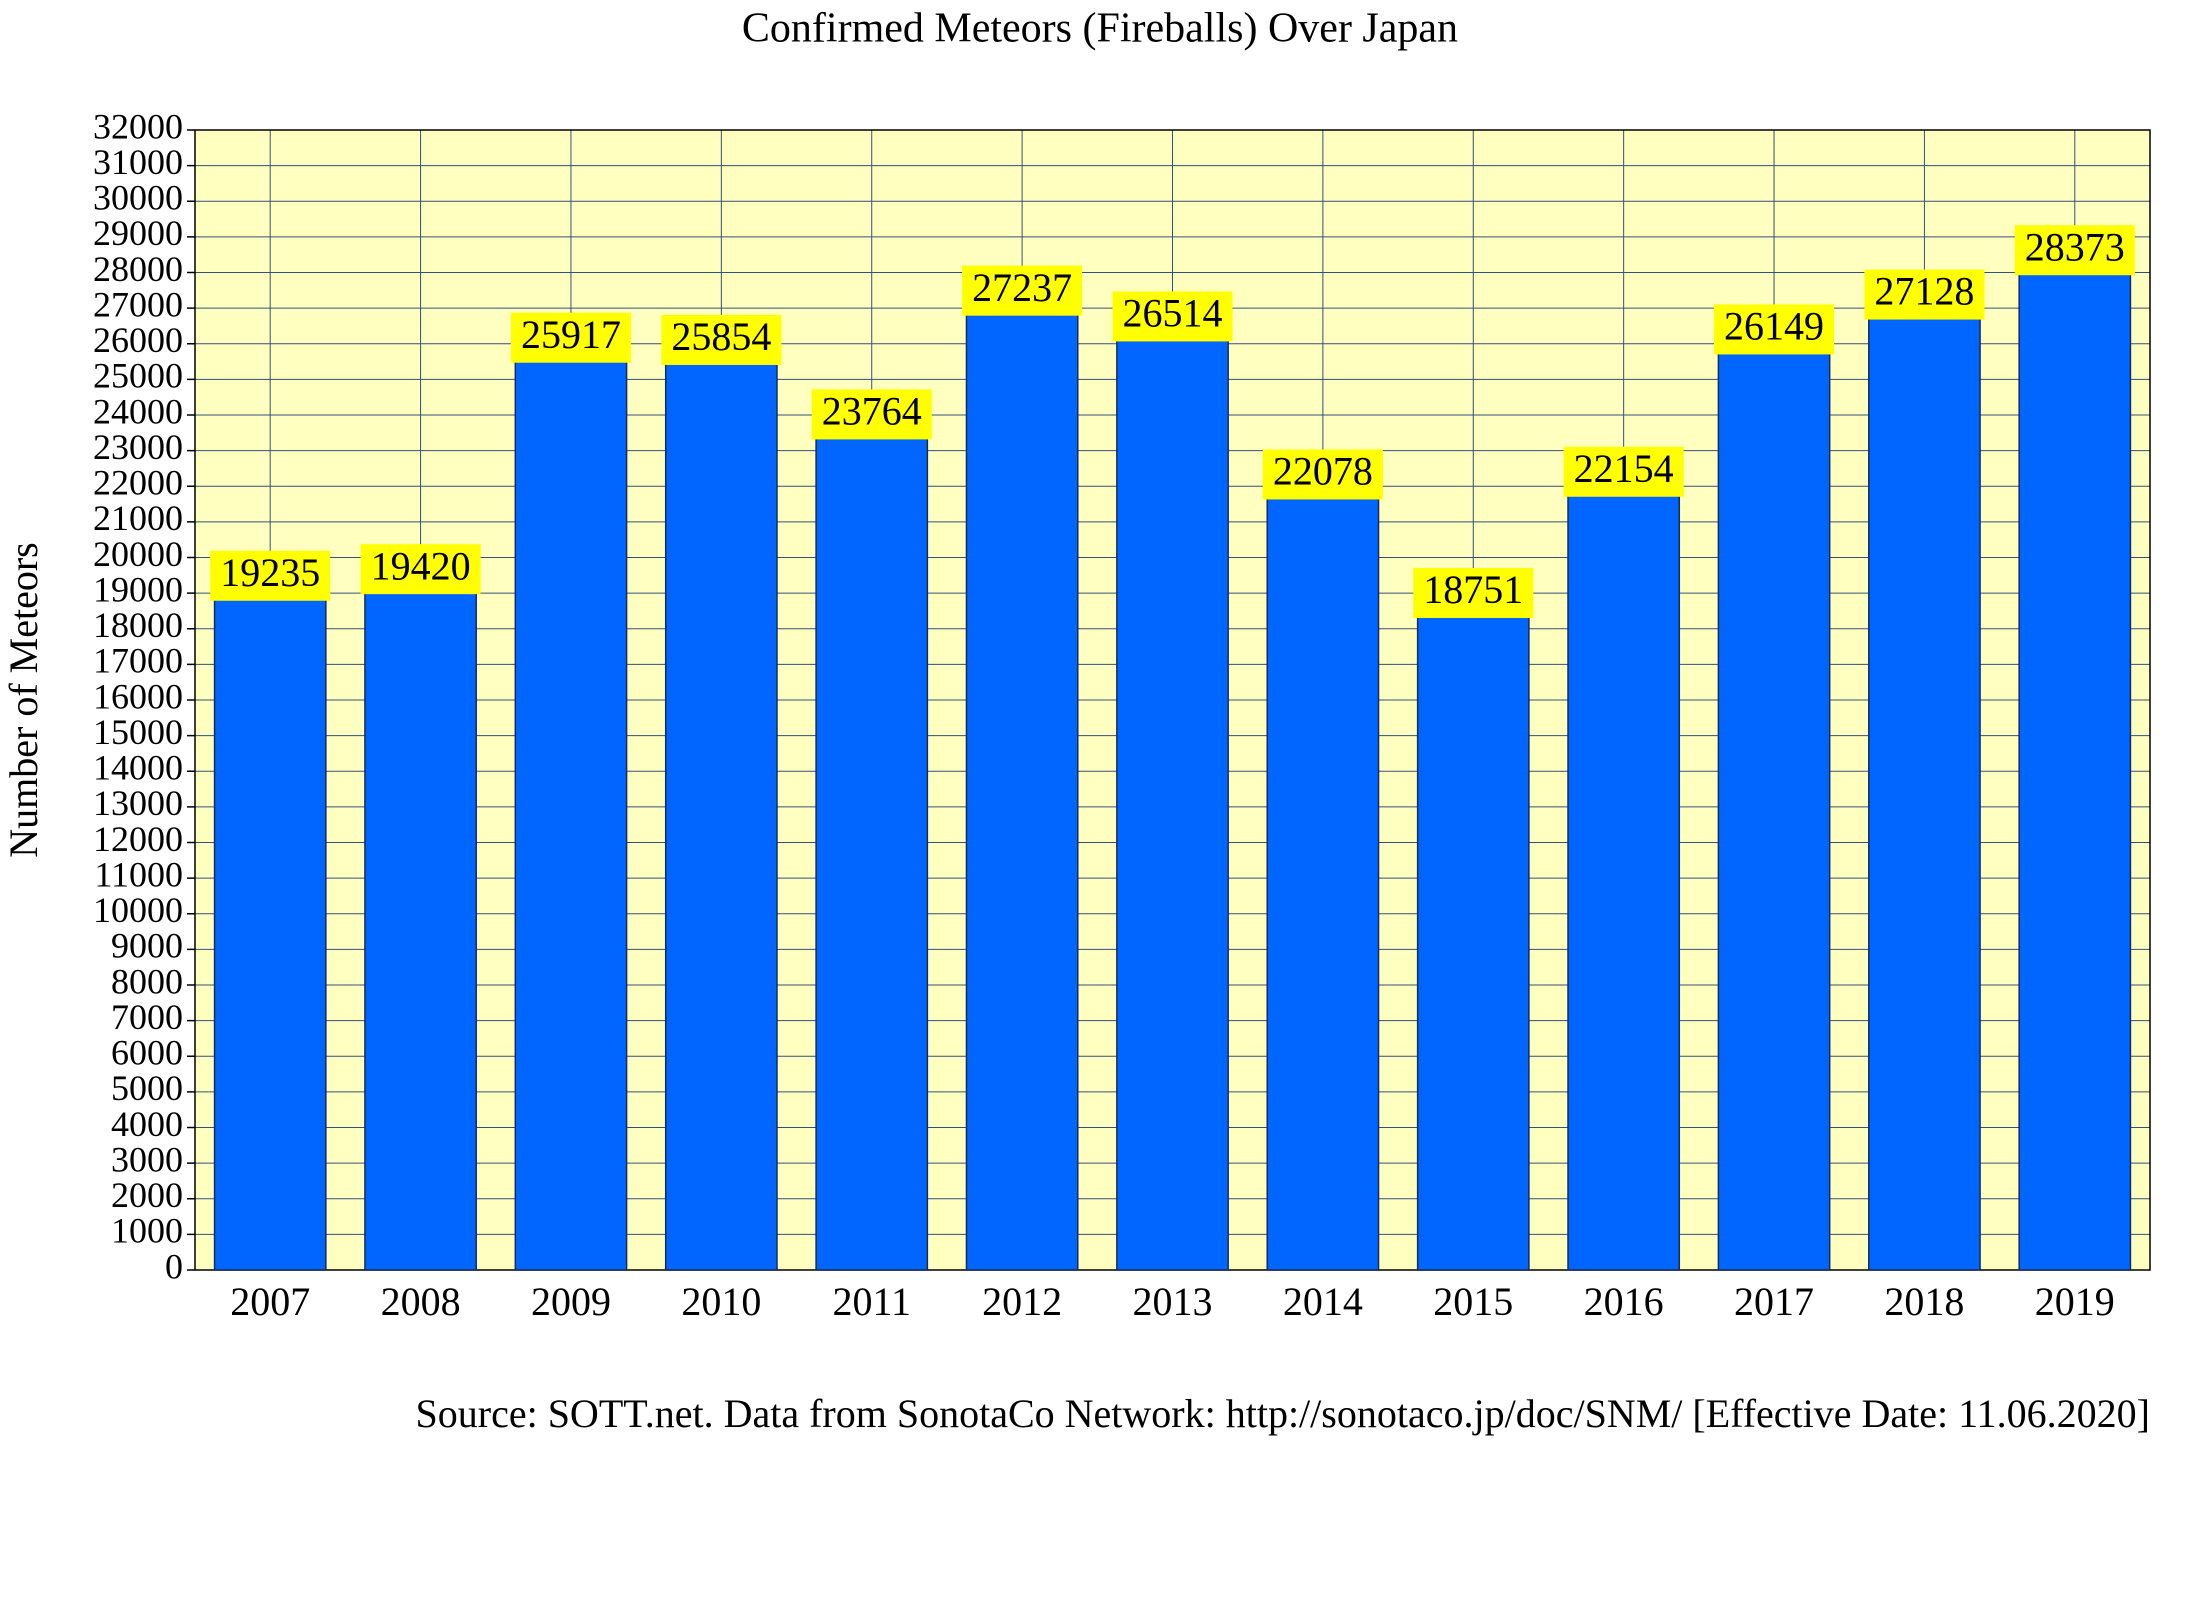 This screenshot has width=2190, height=1610. I want to click on x-tick-label: 2018, so click(1924, 1301).